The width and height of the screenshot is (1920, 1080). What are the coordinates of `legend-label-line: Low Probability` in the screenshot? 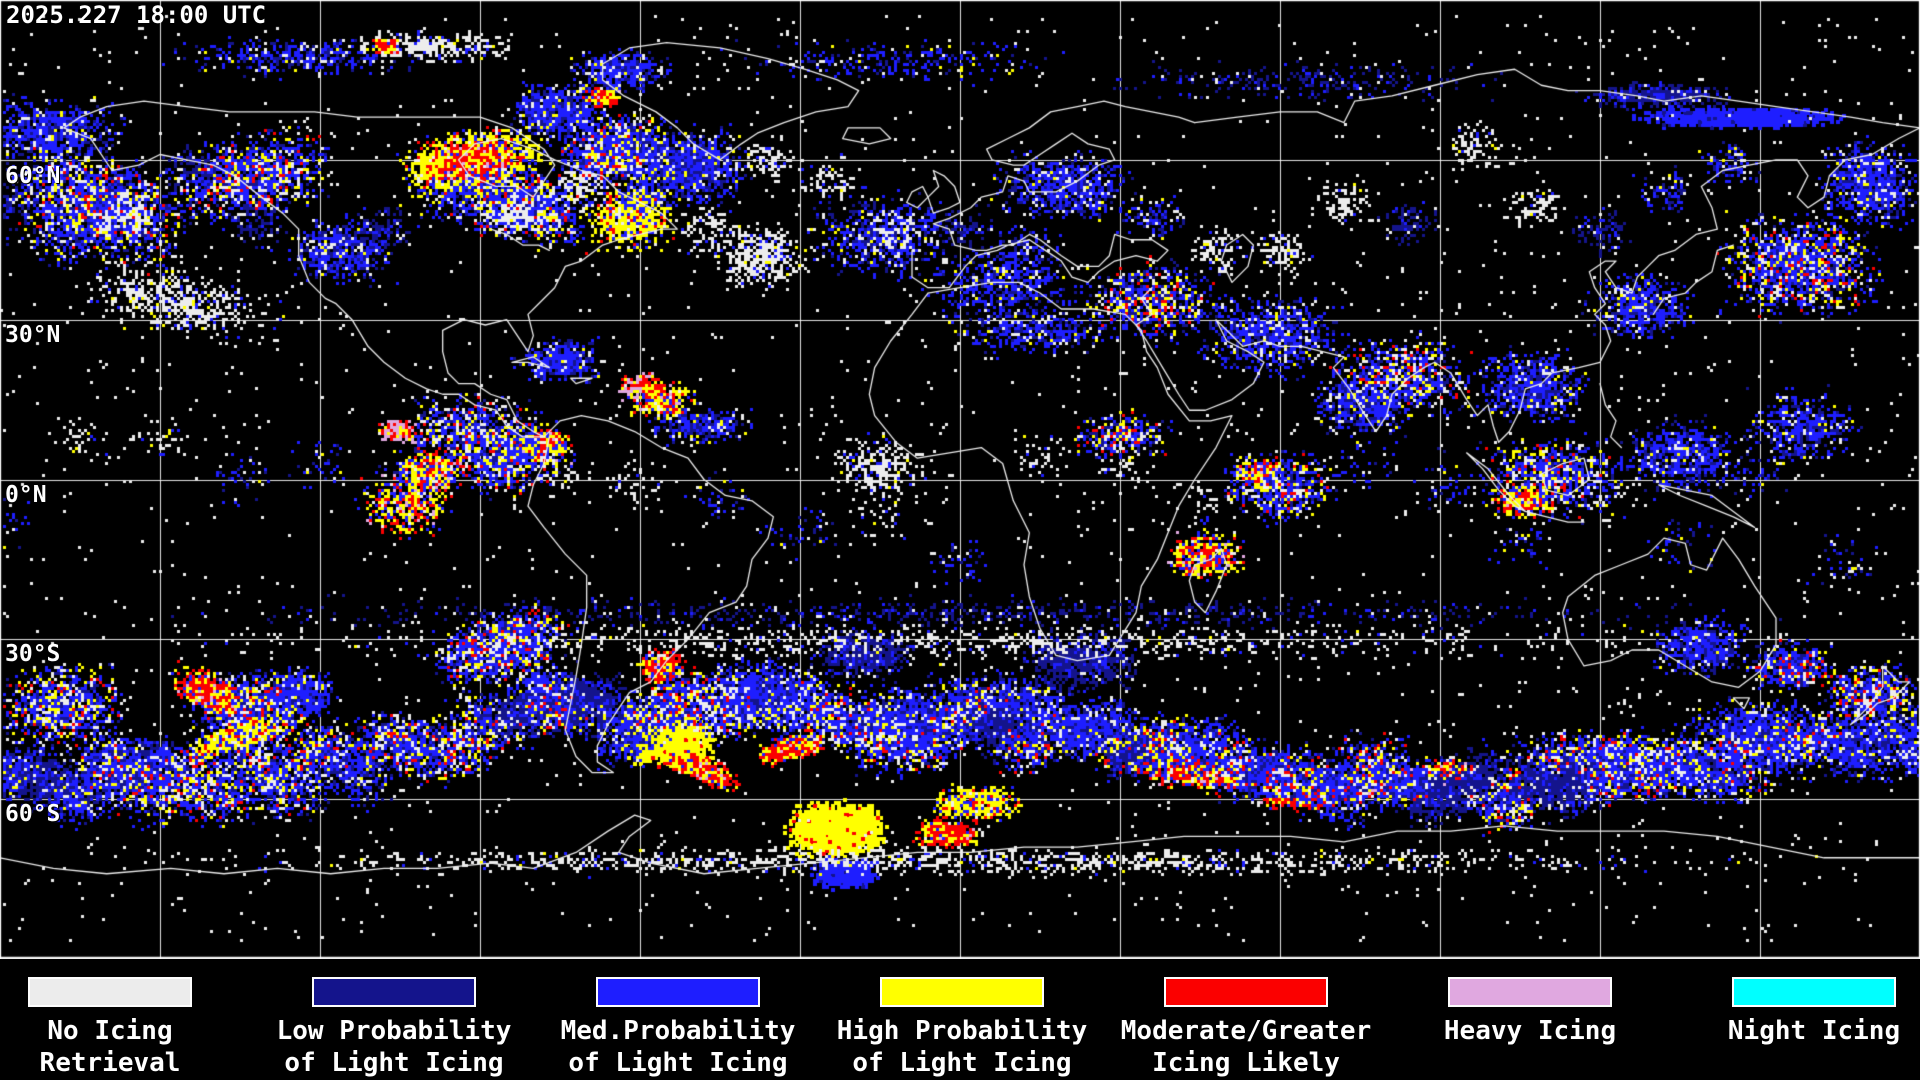 It's located at (394, 1031).